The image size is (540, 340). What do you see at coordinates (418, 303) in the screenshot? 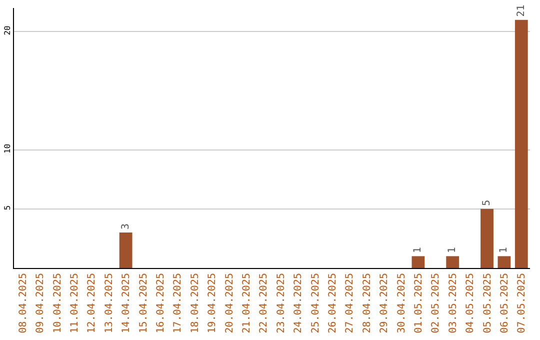
I see `x-tick-label: 01.05.2025` at bounding box center [418, 303].